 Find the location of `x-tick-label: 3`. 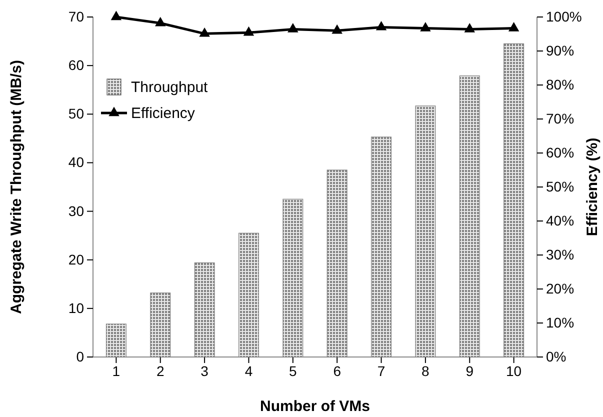

x-tick-label: 3 is located at coordinates (204, 370).